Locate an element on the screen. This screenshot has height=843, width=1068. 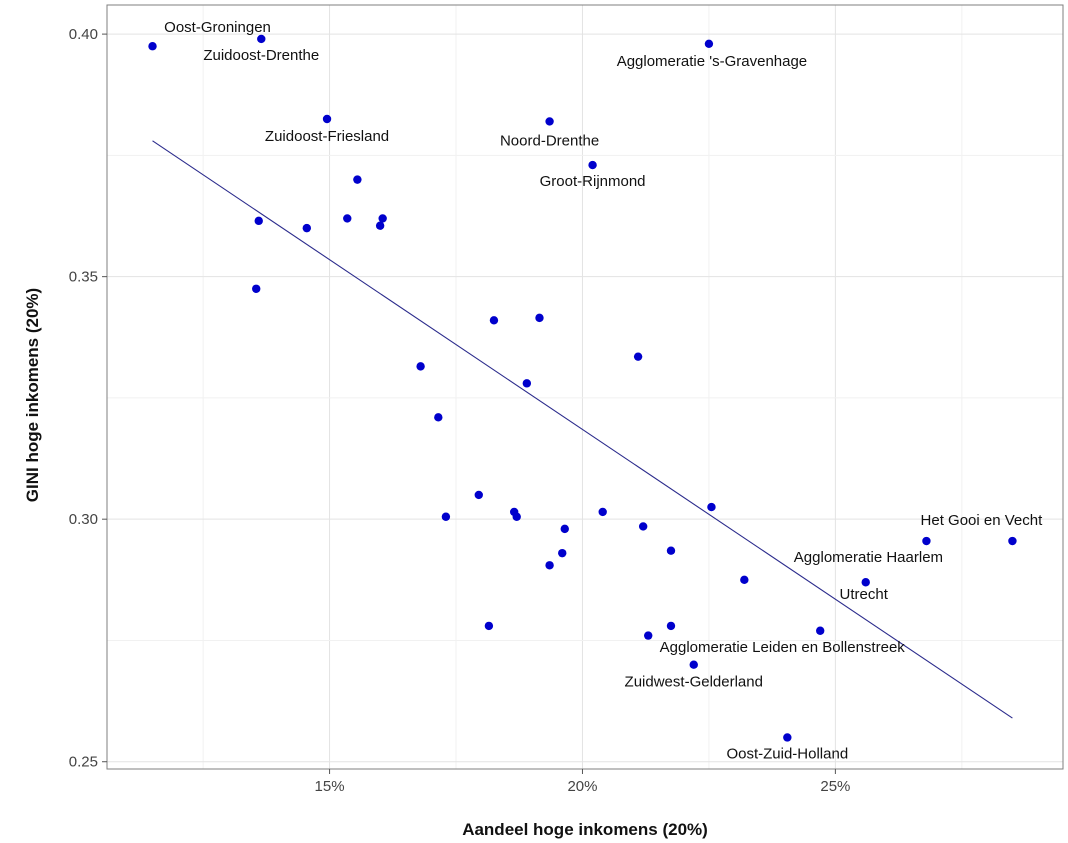
point-label: Agglomeratie 's-Gravenhage is located at coordinates (712, 61).